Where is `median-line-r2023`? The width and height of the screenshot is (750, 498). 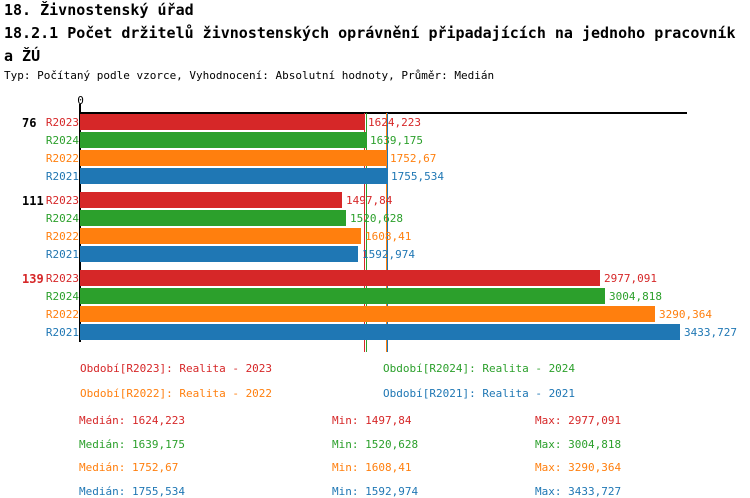
median-line-r2023 is located at coordinates (364, 232).